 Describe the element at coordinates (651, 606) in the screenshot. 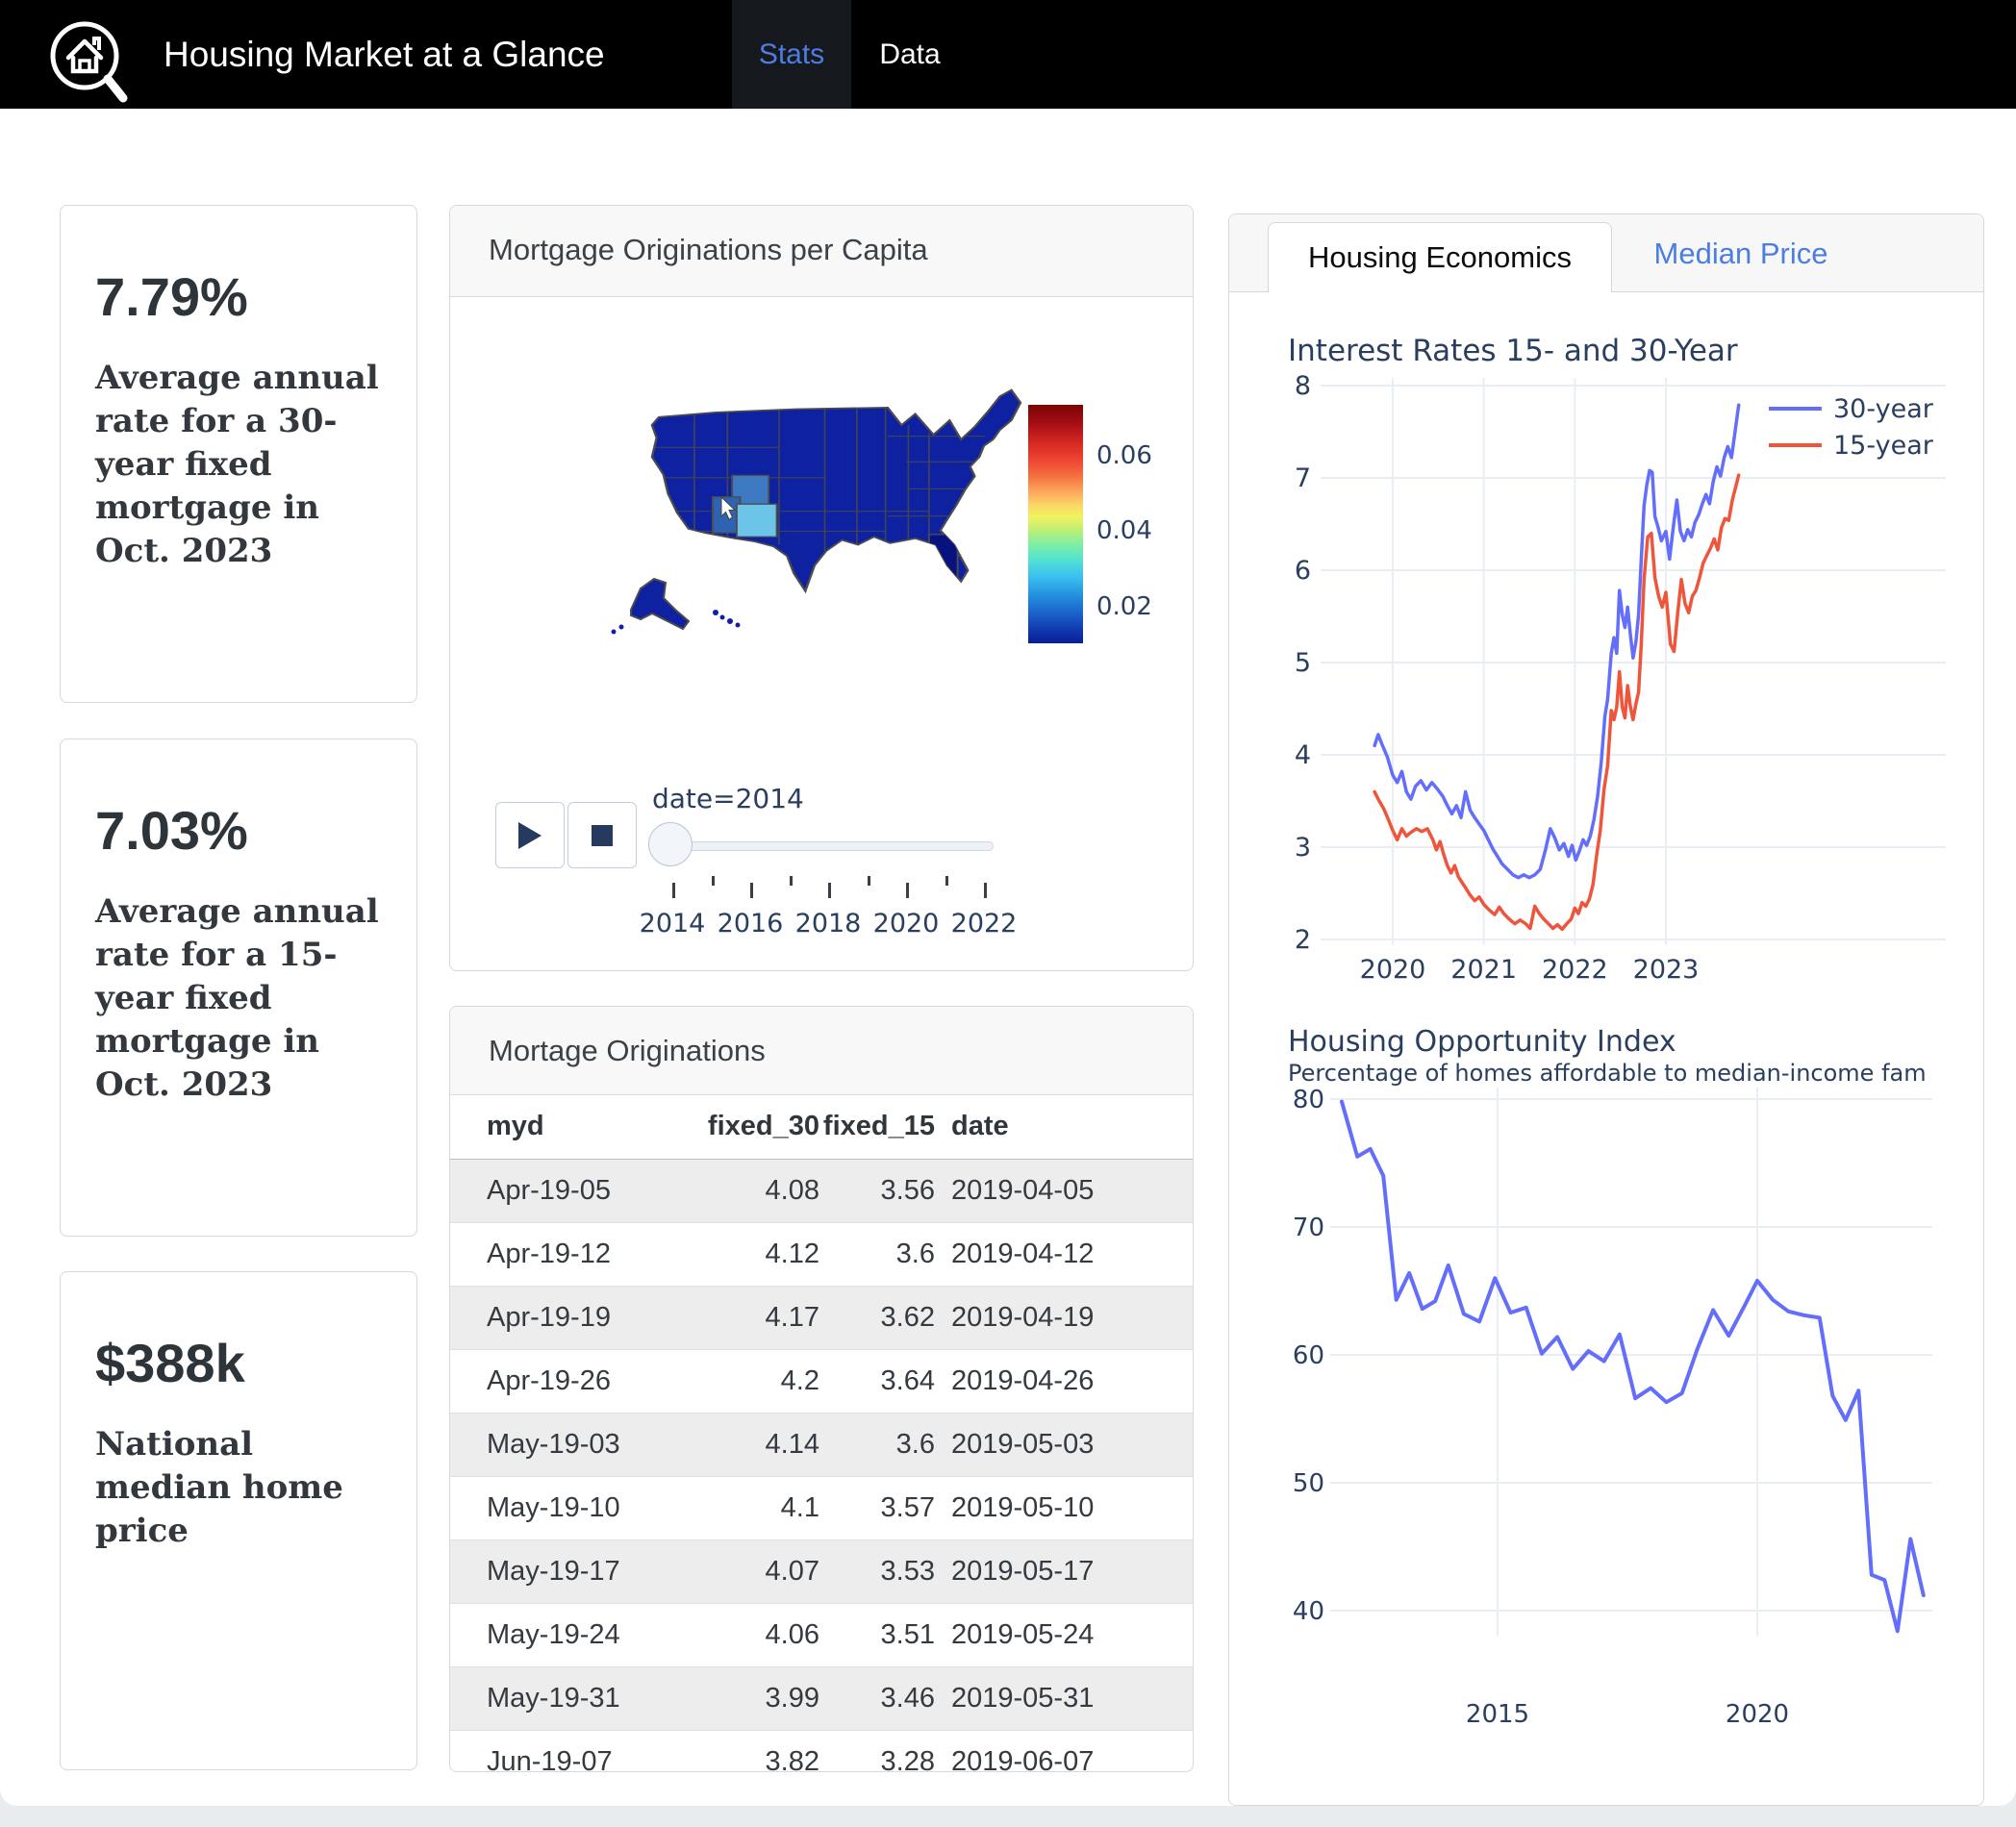

I see `alaska` at that location.